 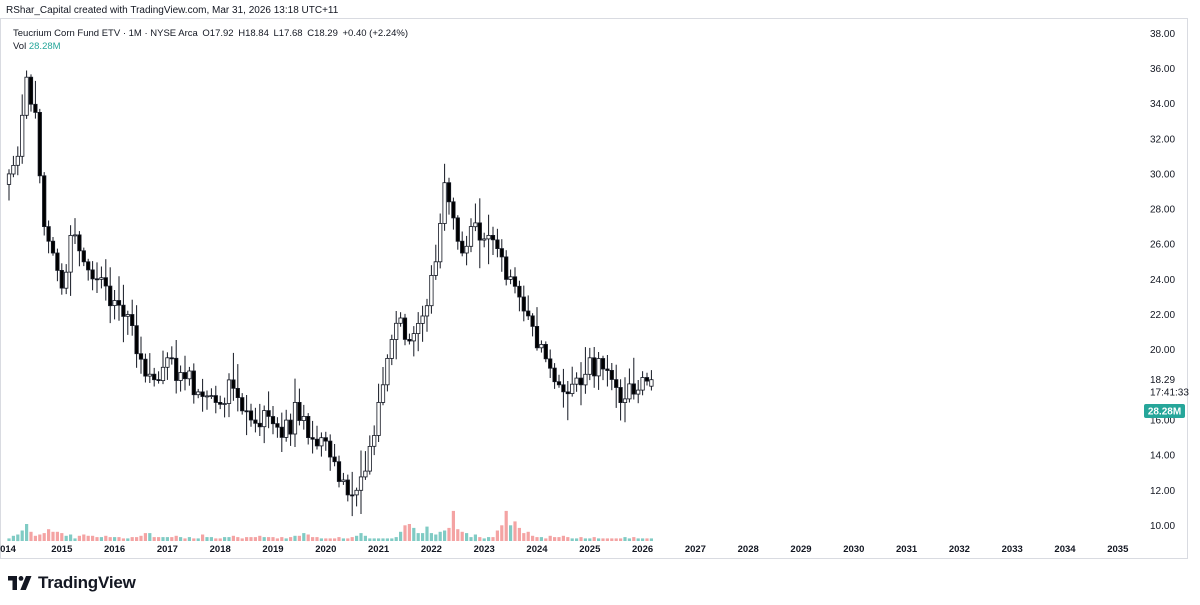 What do you see at coordinates (72, 583) in the screenshot?
I see `tradingview-logo: TradingView` at bounding box center [72, 583].